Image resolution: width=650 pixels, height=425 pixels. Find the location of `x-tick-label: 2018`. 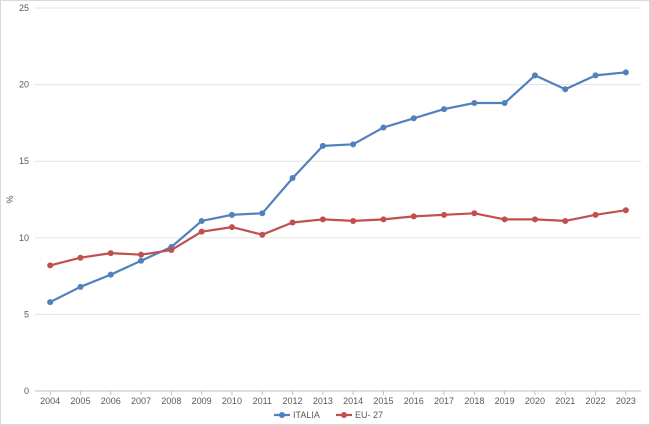

x-tick-label: 2018 is located at coordinates (474, 401).